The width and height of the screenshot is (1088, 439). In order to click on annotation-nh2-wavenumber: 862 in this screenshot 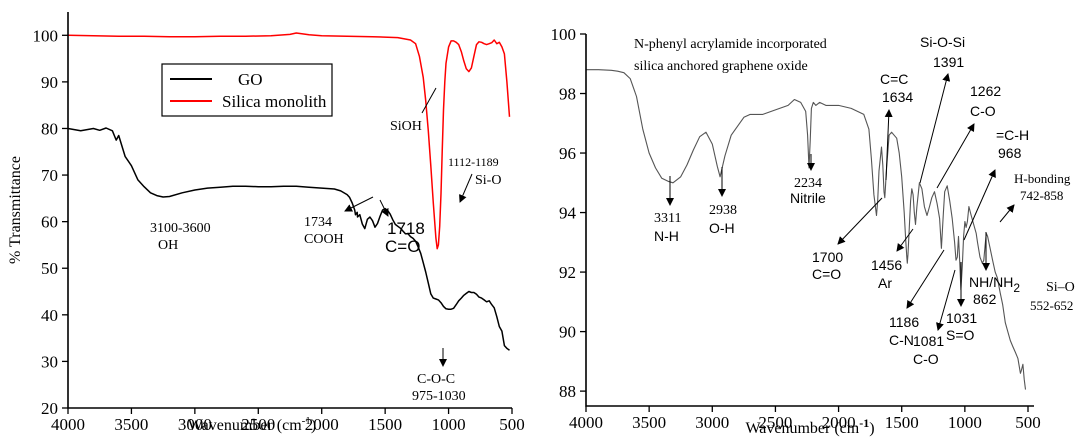, I will do `click(985, 299)`.